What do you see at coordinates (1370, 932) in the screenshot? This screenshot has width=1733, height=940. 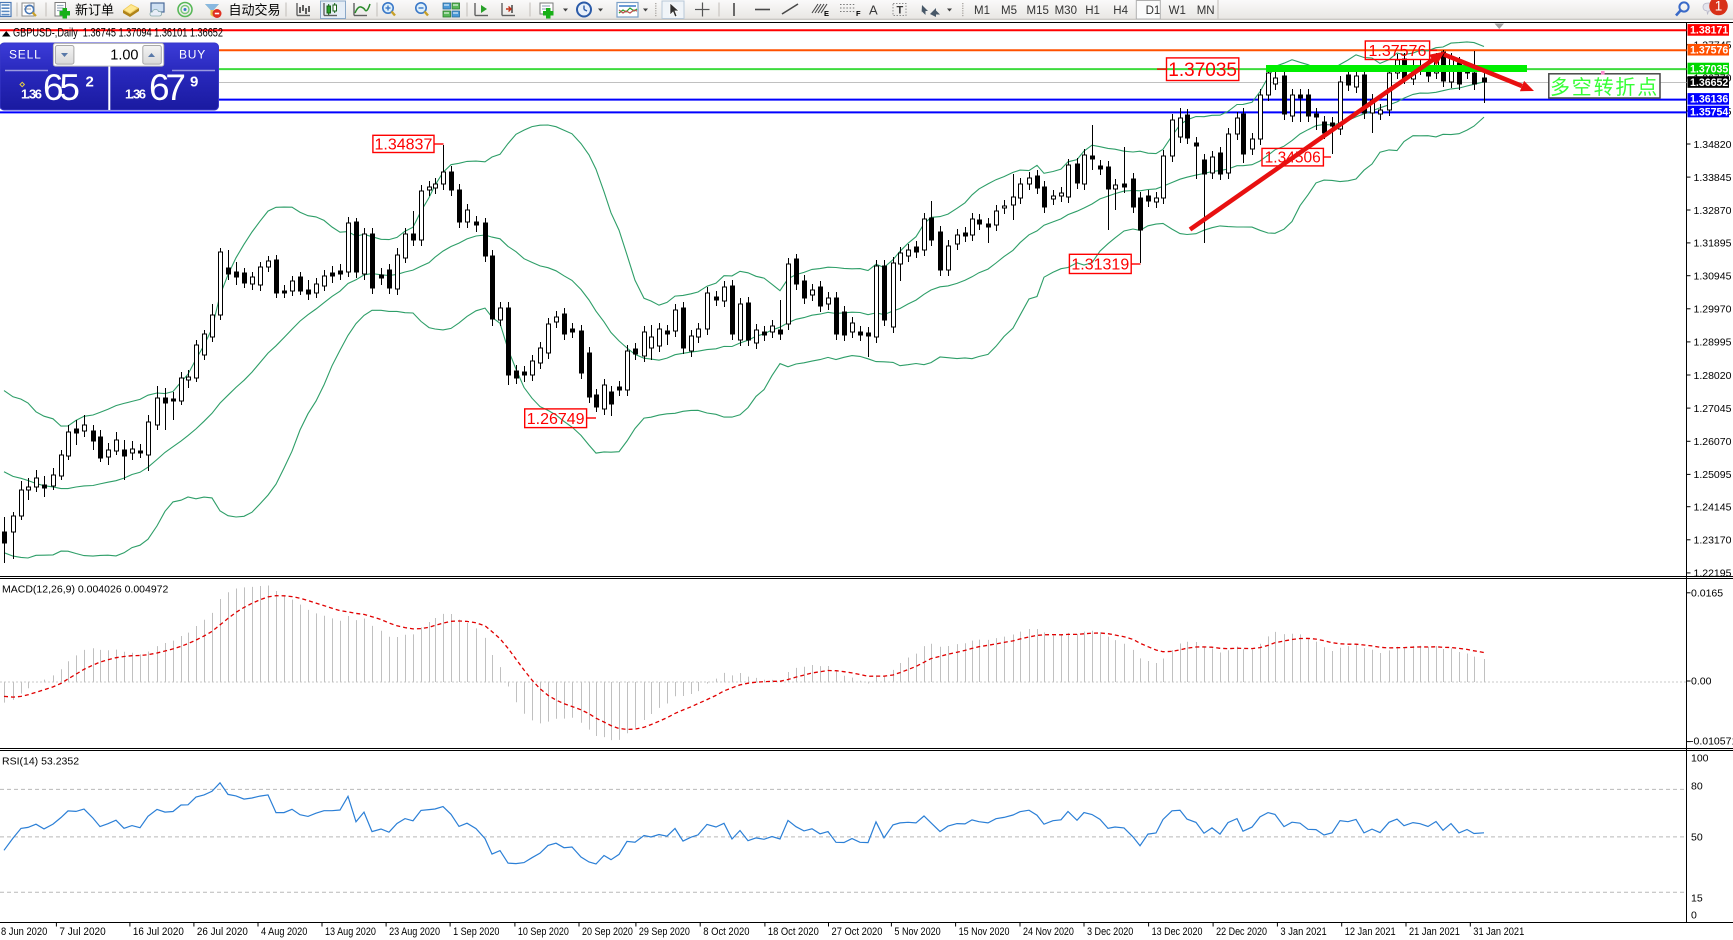 I see `svg-text: 12 Jan 2021` at bounding box center [1370, 932].